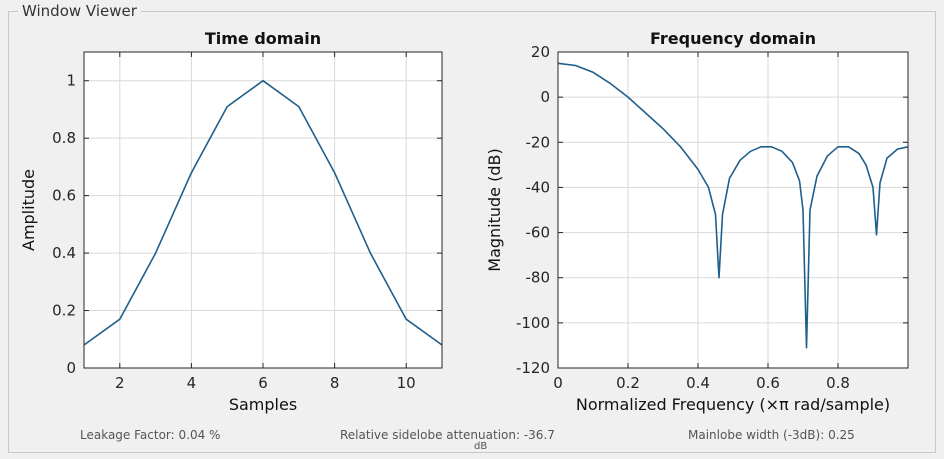 The height and width of the screenshot is (459, 944). What do you see at coordinates (64, 253) in the screenshot?
I see `time-ytick-label-2: 0.4` at bounding box center [64, 253].